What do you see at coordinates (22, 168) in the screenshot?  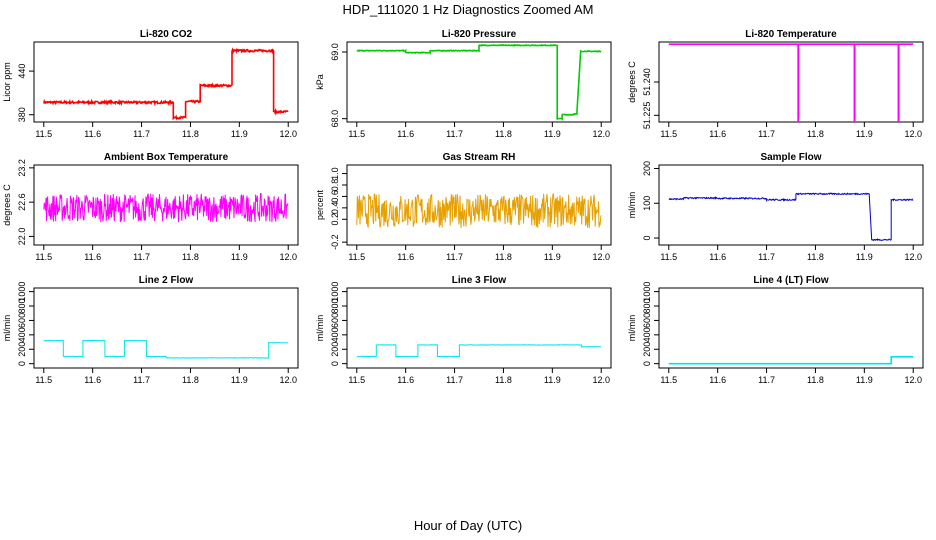 I see `y-tick-label: 23.2` at bounding box center [22, 168].